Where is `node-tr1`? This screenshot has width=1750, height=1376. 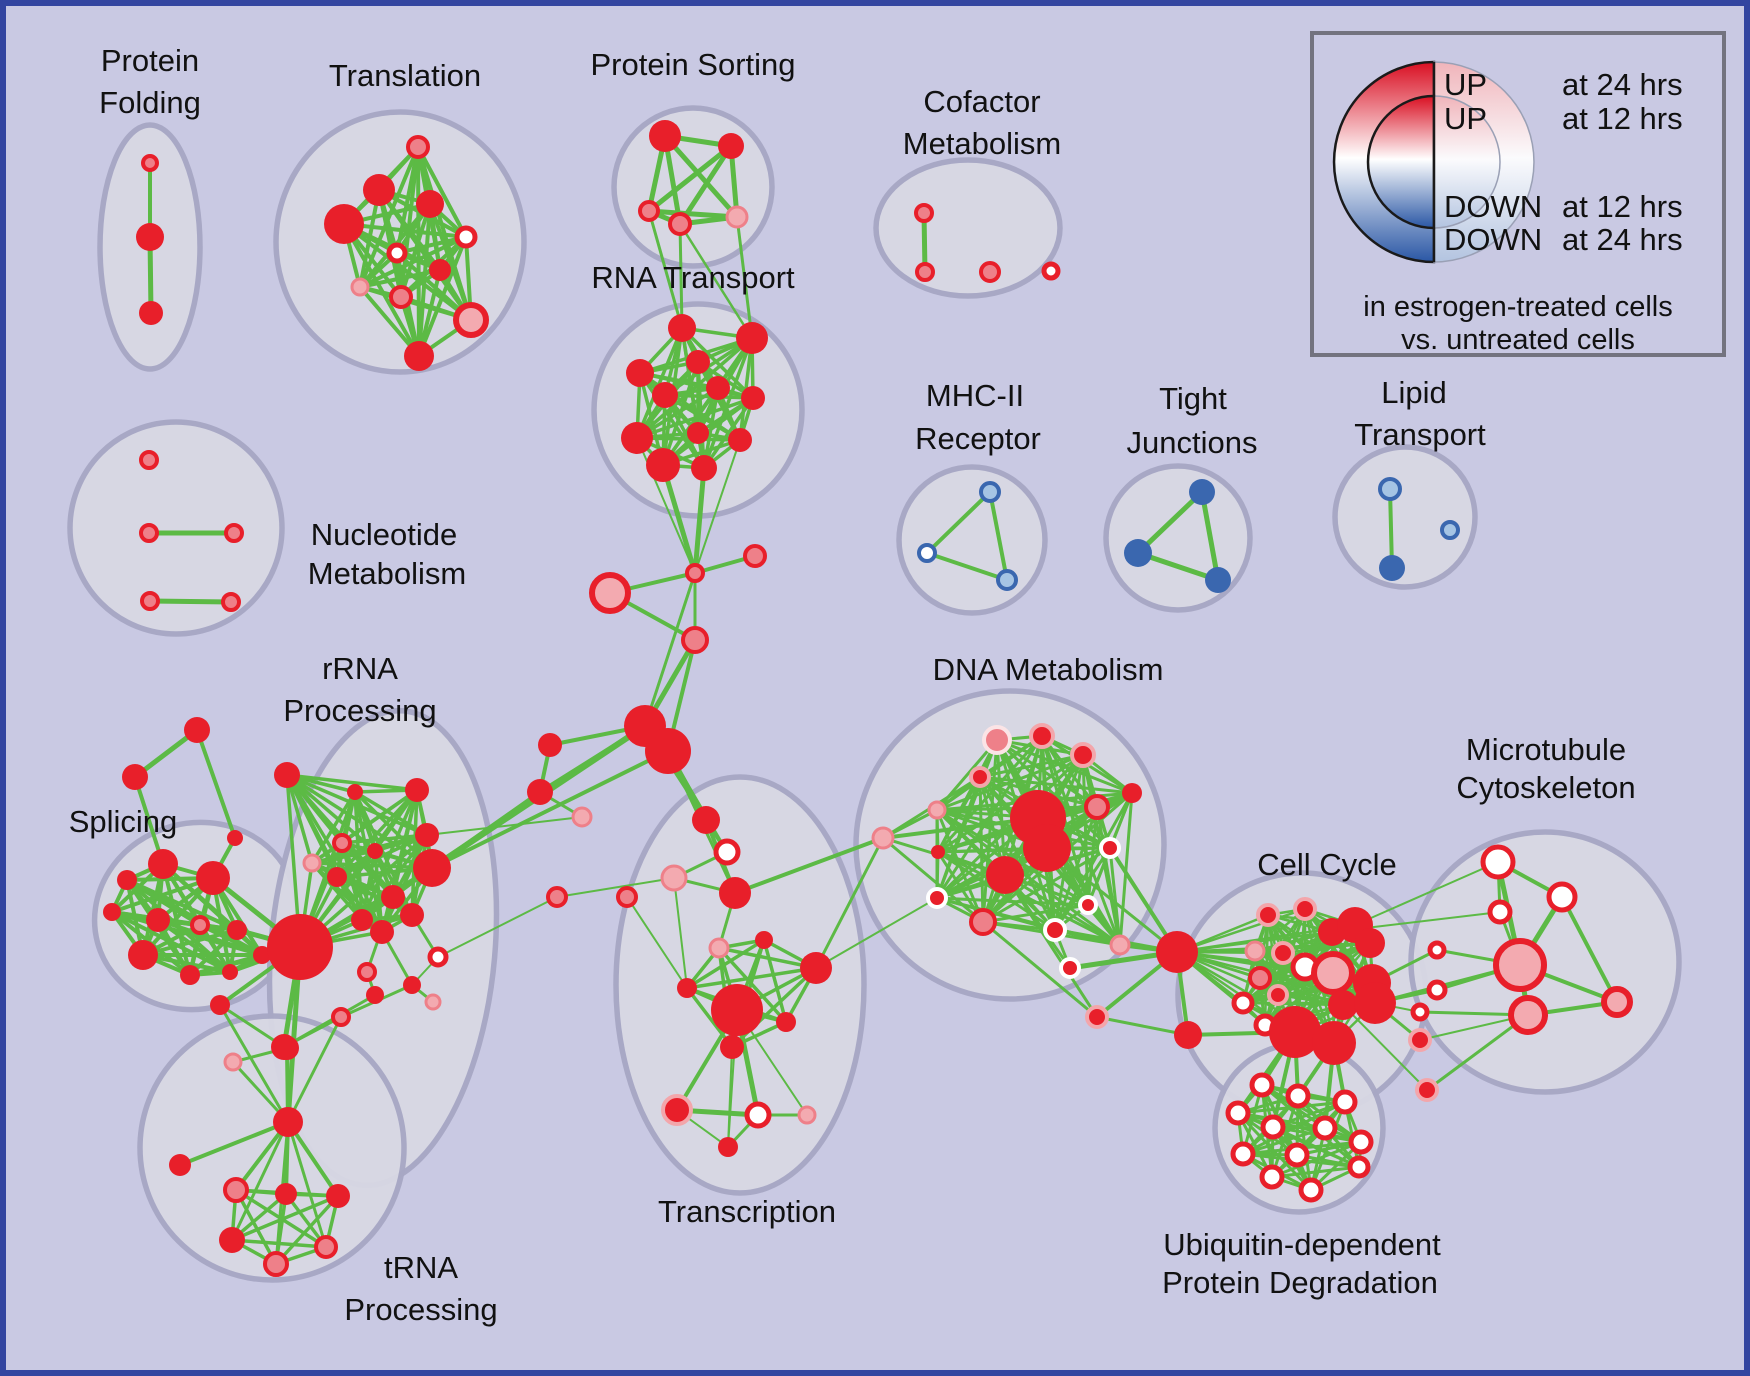
node-tr1 is located at coordinates (233, 1062).